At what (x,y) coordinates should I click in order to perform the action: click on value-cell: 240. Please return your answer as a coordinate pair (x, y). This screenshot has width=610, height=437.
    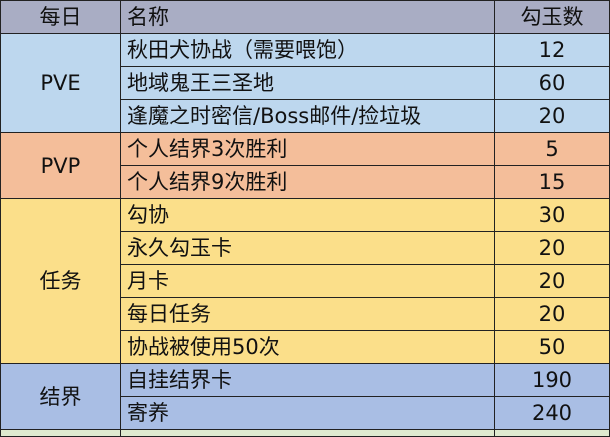
    Looking at the image, I should click on (552, 413).